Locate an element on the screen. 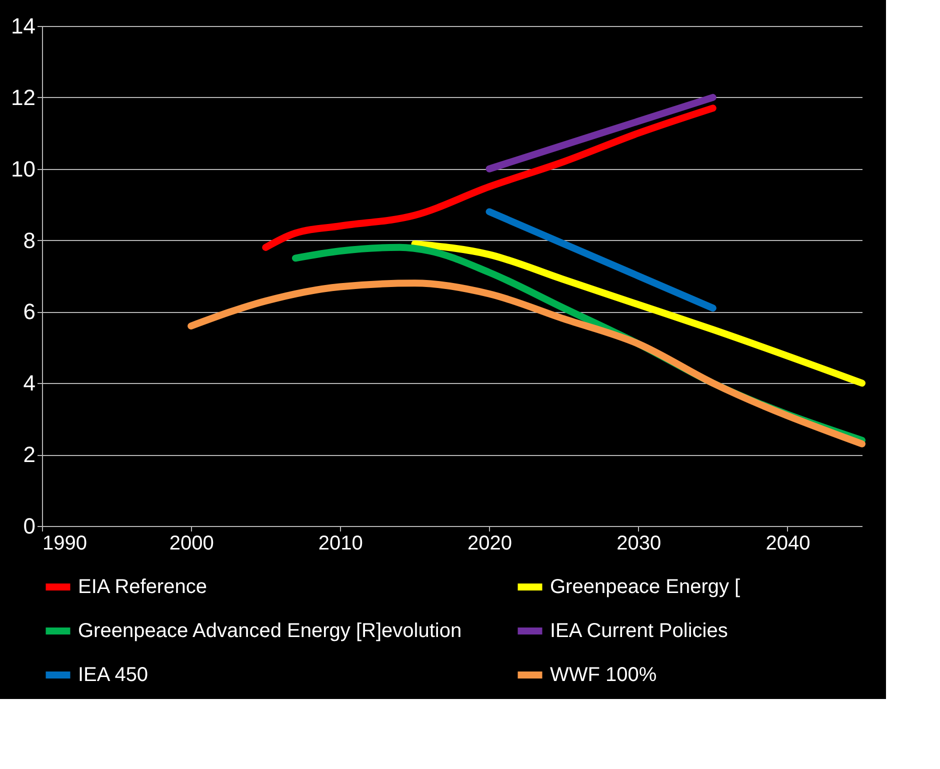 Image resolution: width=940 pixels, height=769 pixels. x-tick-label: 2000 is located at coordinates (191, 543).